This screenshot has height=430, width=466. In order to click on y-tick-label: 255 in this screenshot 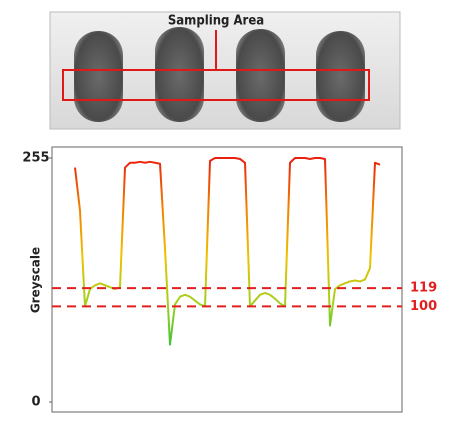, I will do `click(35, 158)`.